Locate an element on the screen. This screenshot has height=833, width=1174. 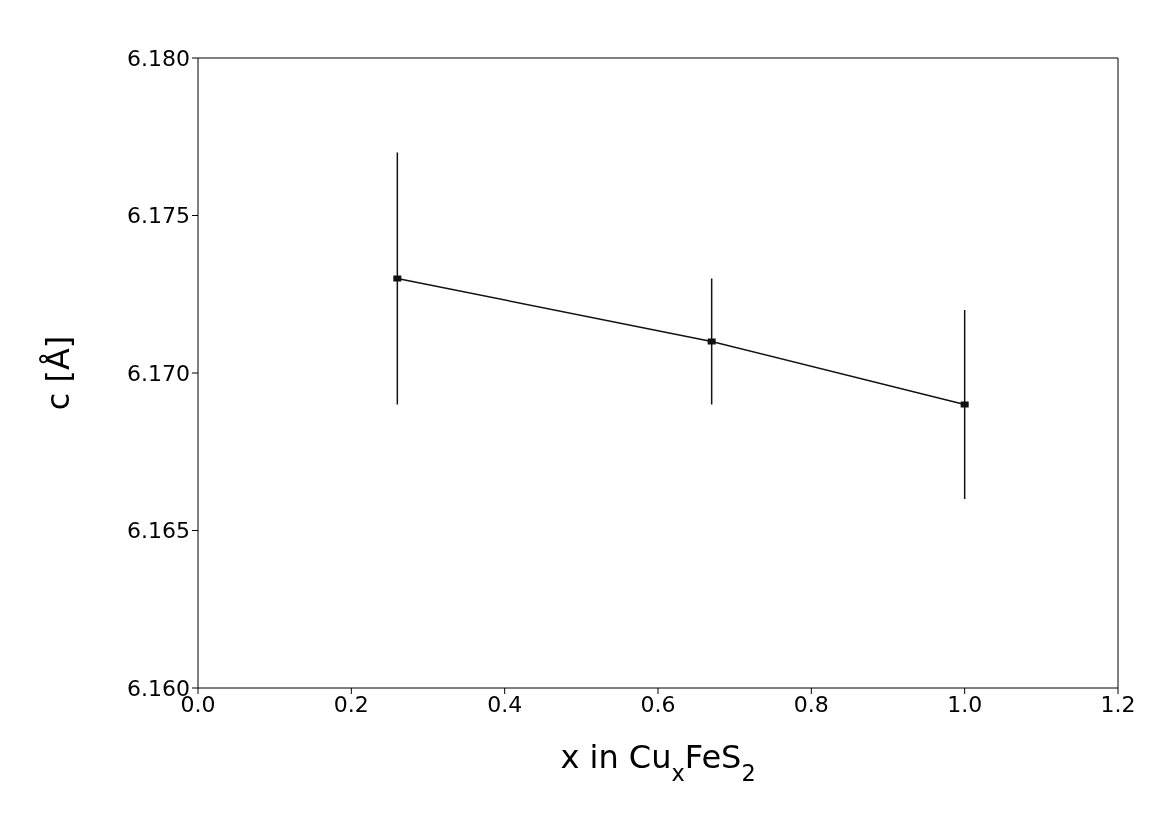
x-axis-title: x in Cu$_{x}$FeS$_{2}$ is located at coordinates (658, 762).